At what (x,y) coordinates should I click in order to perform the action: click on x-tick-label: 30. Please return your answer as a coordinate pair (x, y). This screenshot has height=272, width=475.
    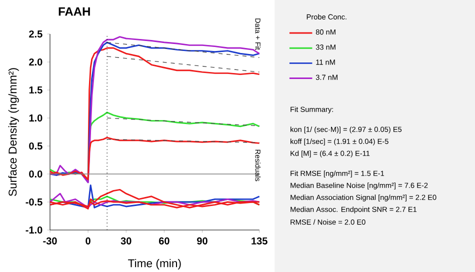
    Looking at the image, I should click on (126, 240).